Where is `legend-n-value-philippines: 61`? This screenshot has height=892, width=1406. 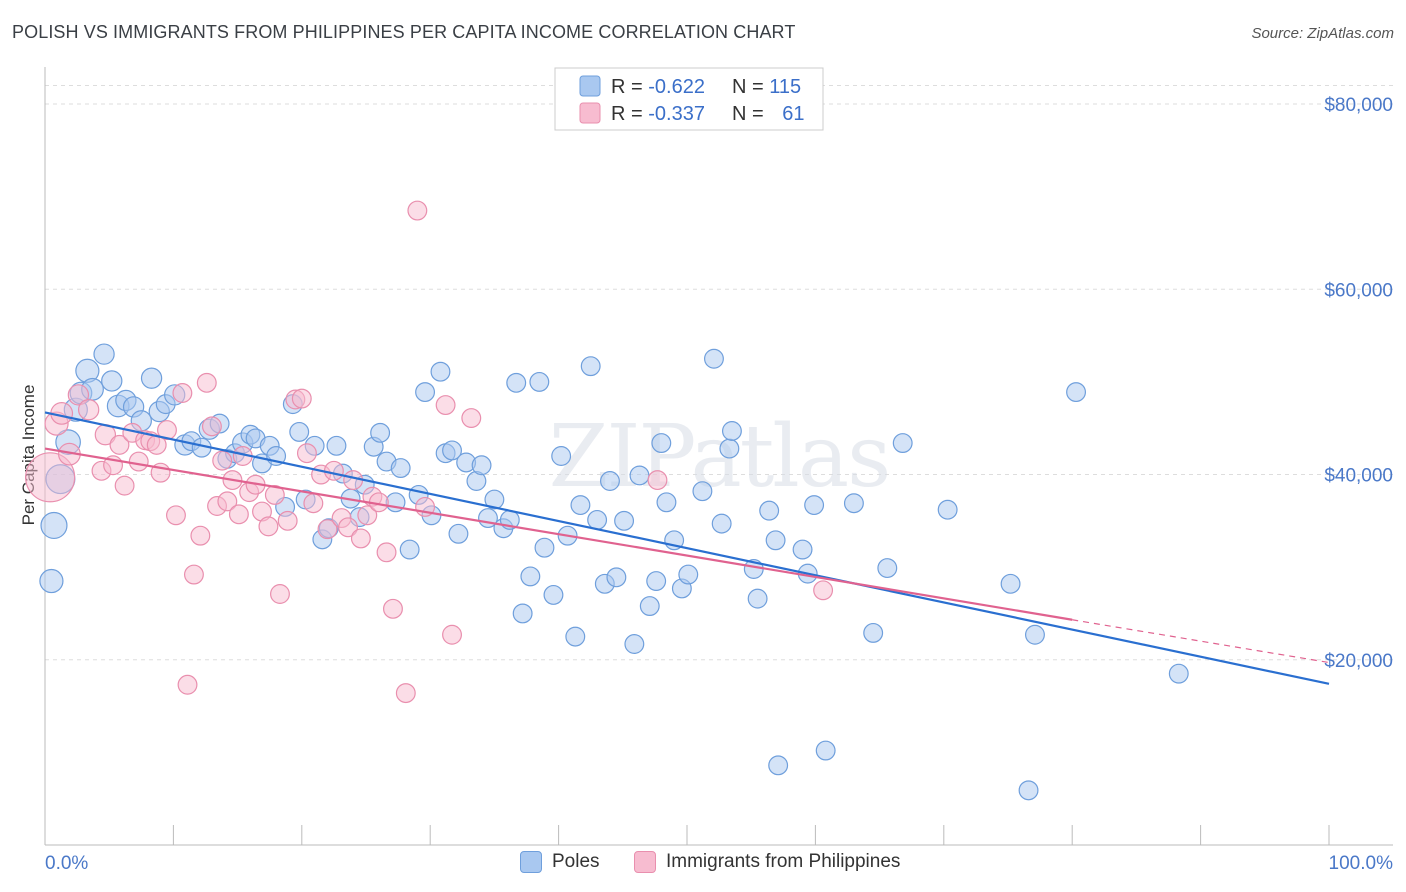
legend-n-value-philippines: 61 is located at coordinates (793, 114).